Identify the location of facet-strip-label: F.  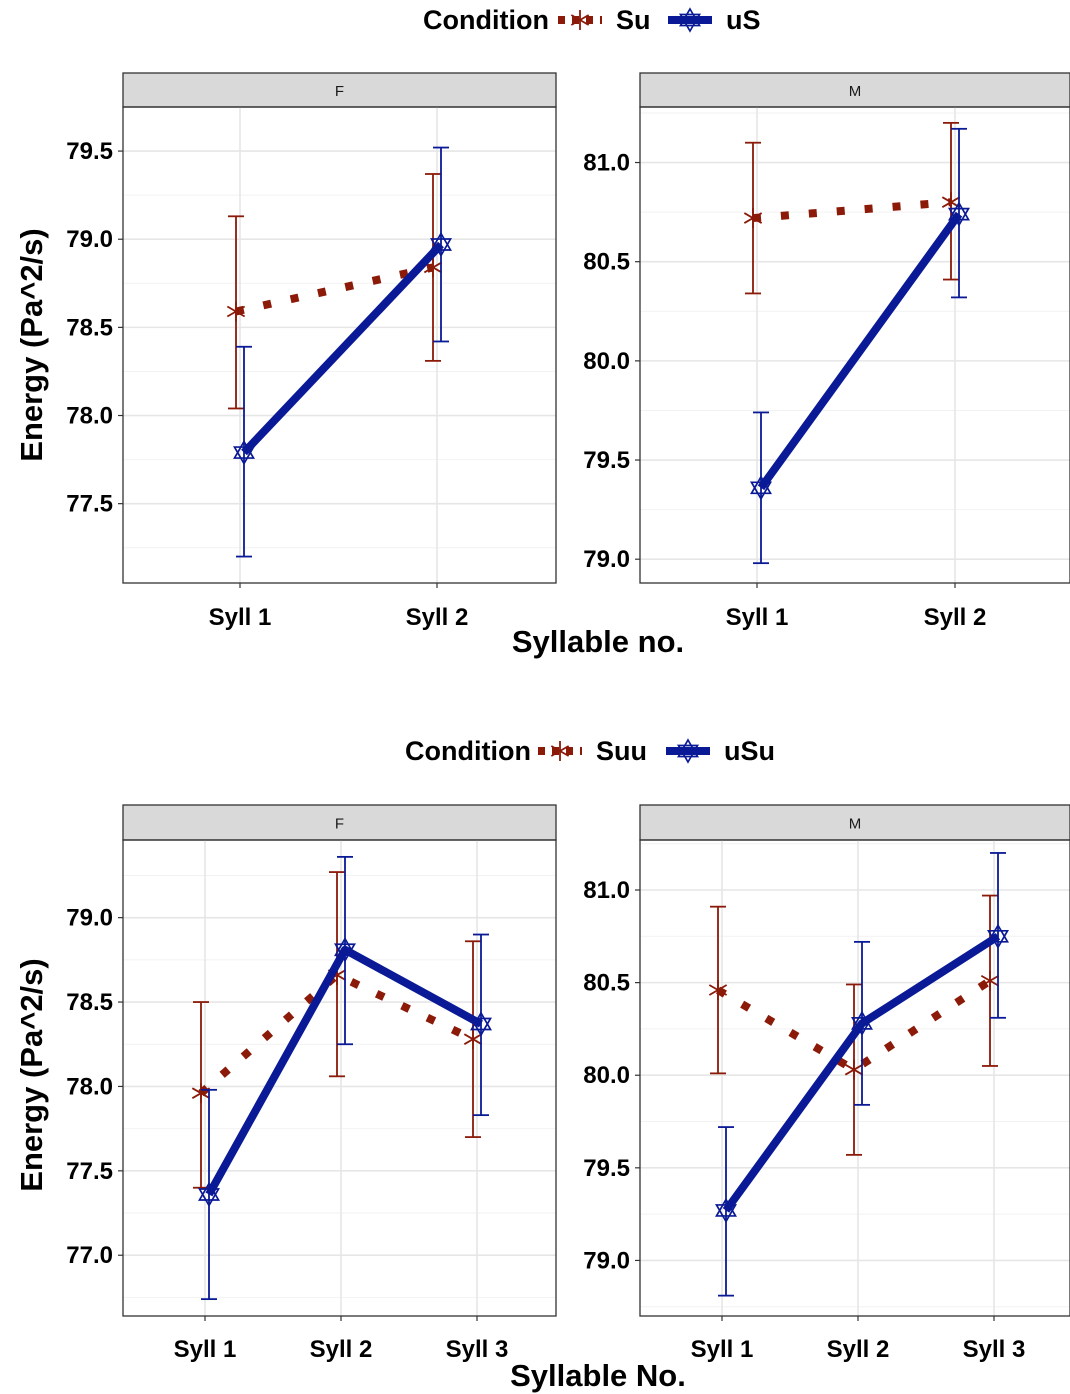
(339, 824).